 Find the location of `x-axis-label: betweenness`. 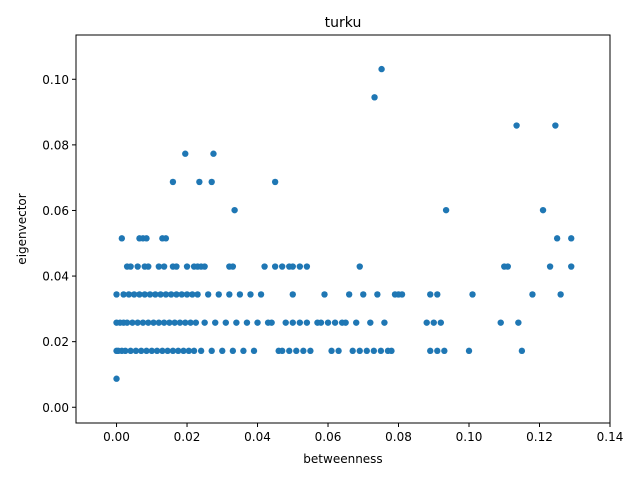

x-axis-label: betweenness is located at coordinates (342, 459).